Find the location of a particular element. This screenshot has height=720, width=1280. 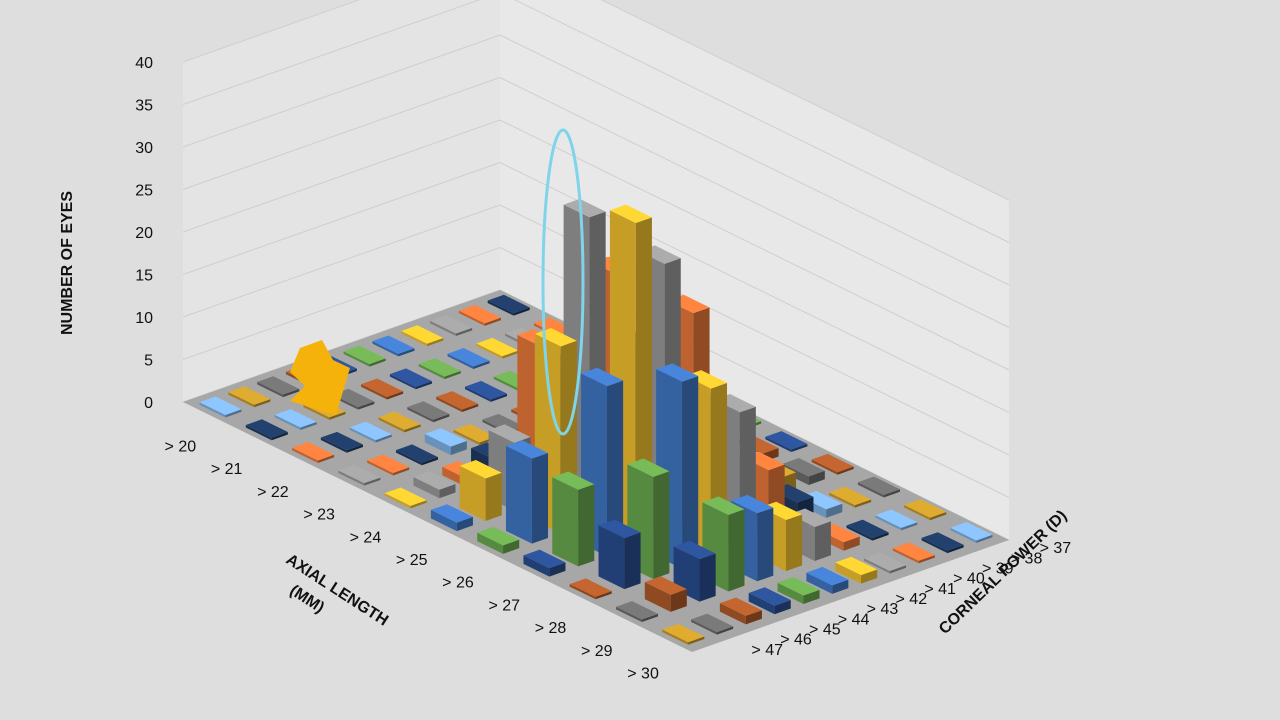

z-tick-label: 0 is located at coordinates (148, 403).